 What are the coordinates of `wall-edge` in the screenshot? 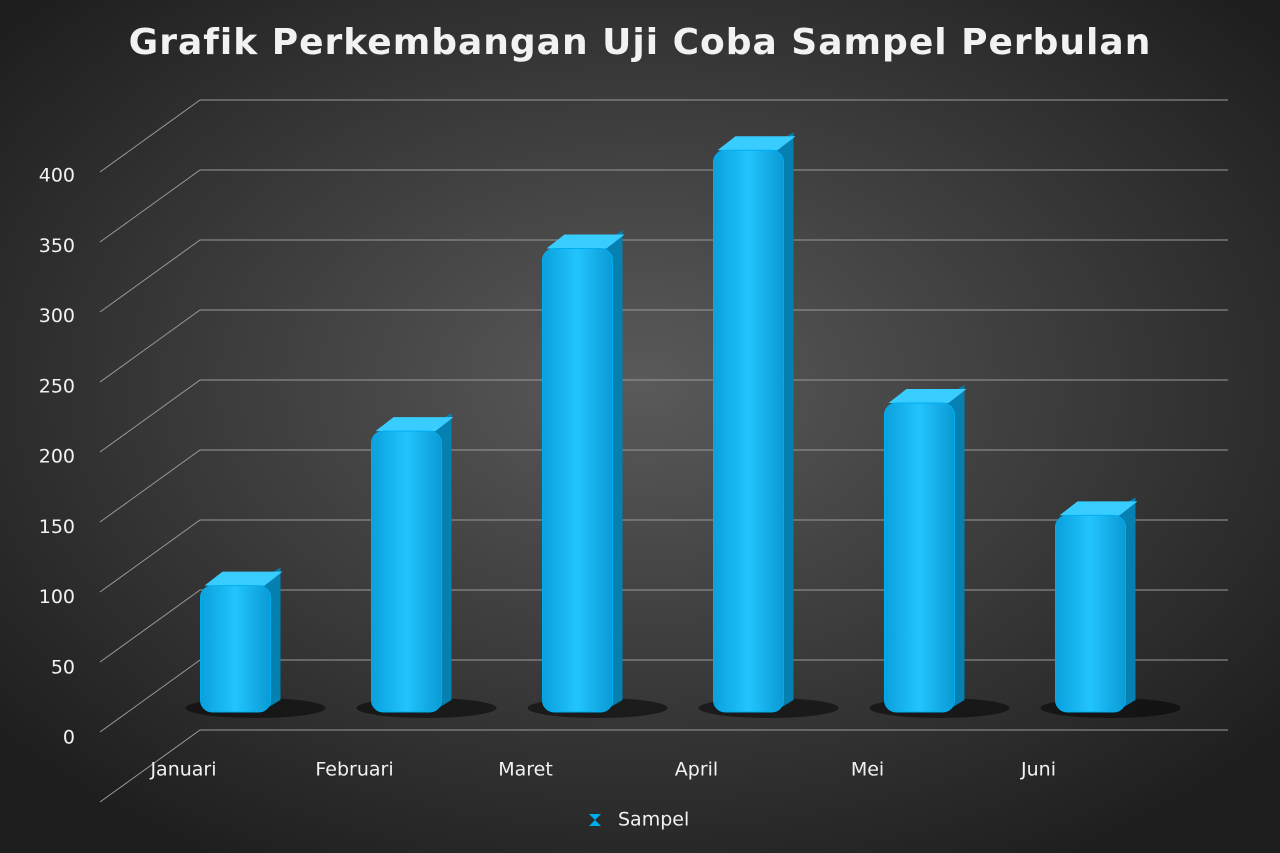 It's located at (663, 136).